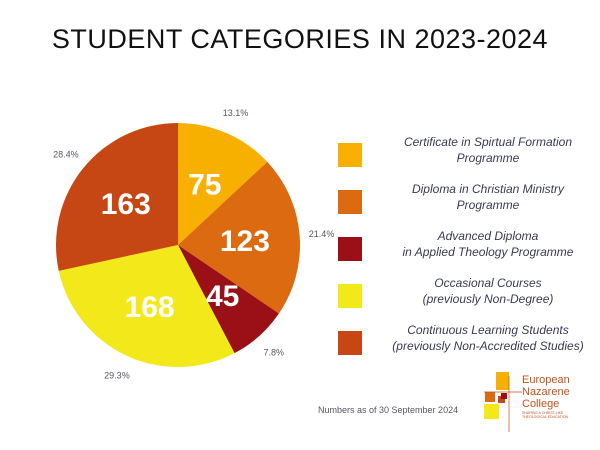 This screenshot has width=600, height=450. Describe the element at coordinates (204, 184) in the screenshot. I see `slice-value-label: 75` at that location.